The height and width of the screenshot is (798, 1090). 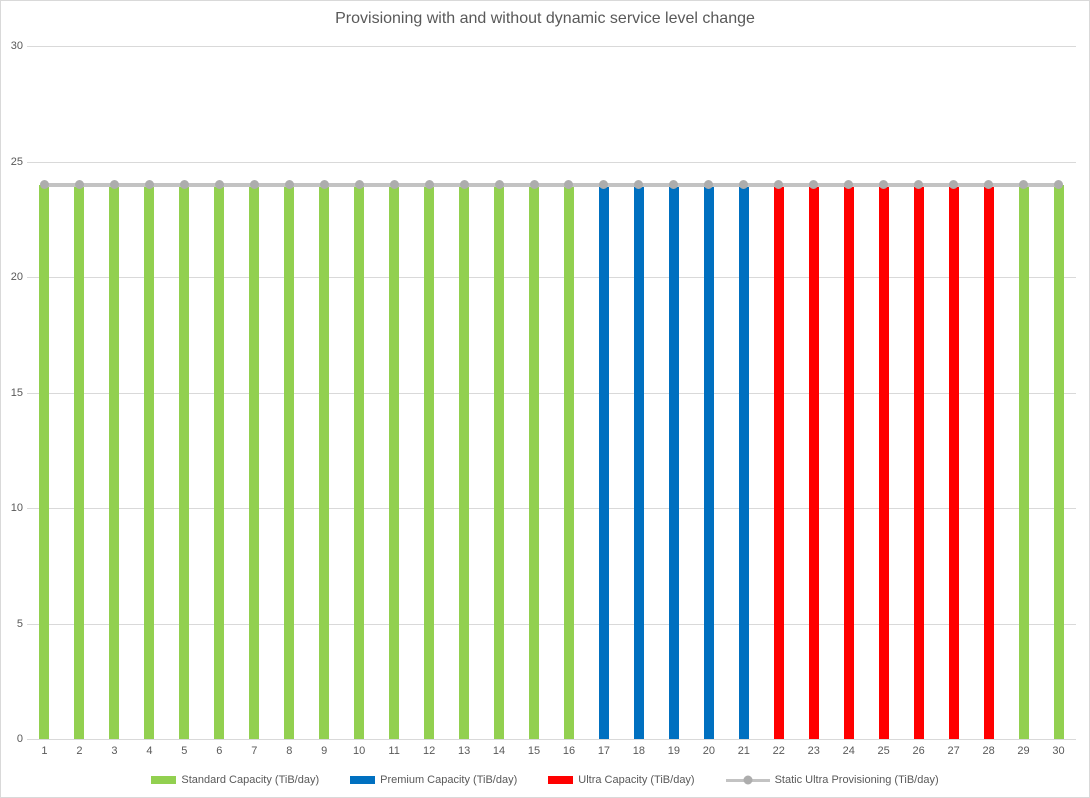 I want to click on x-axis-label-22: 22, so click(x=778, y=751).